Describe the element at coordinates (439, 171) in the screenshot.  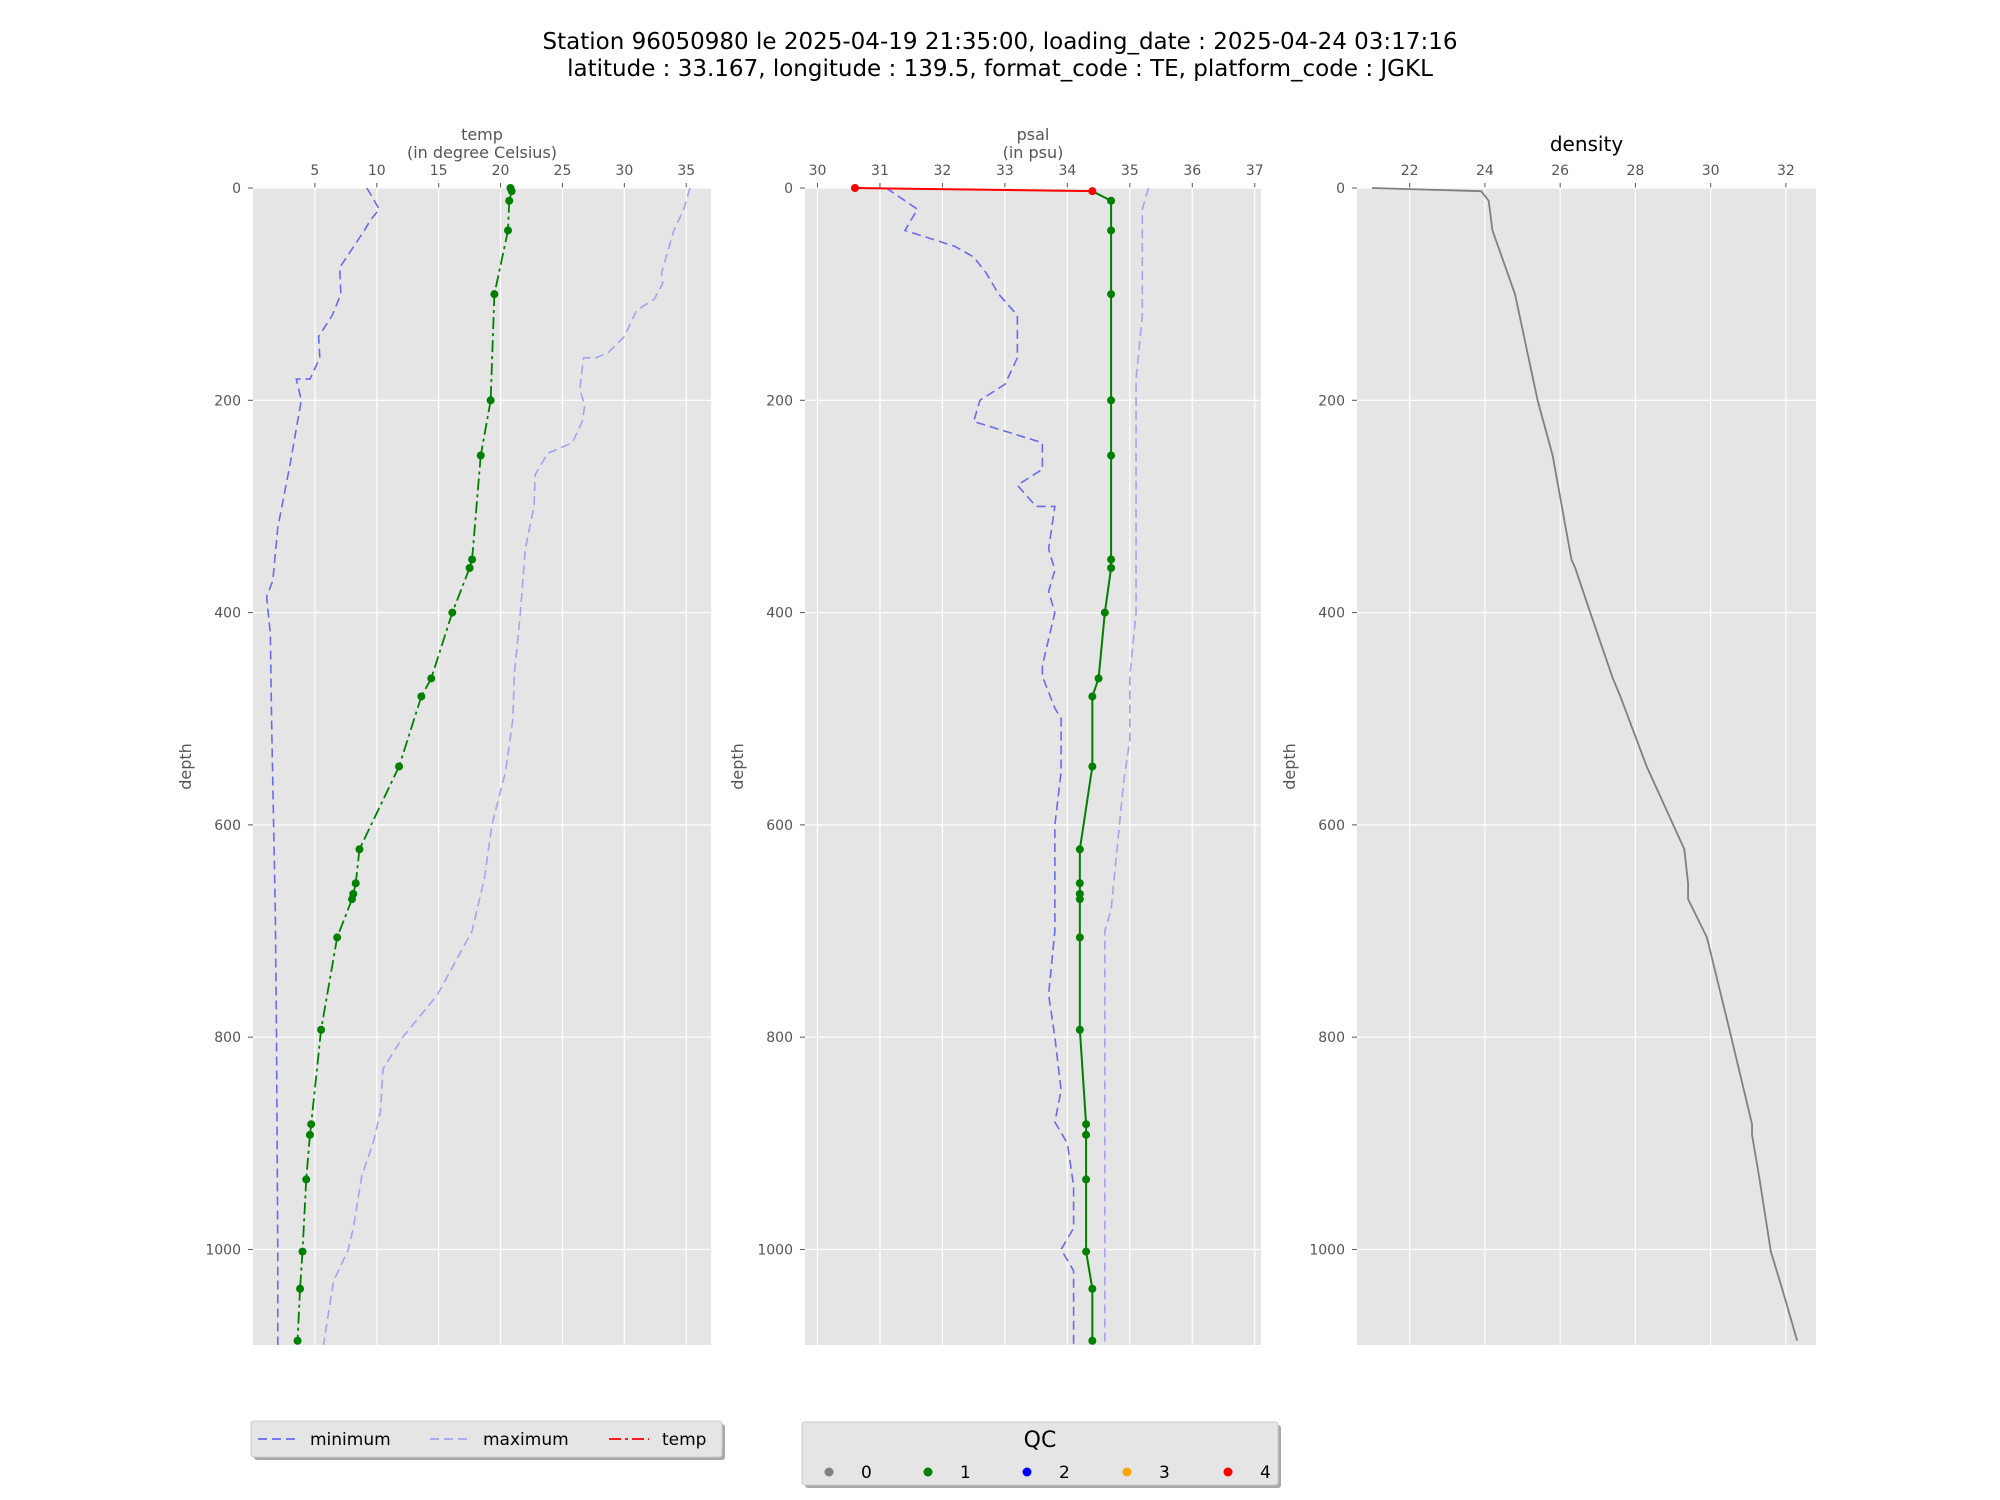
I see `x-tick-label: 15` at that location.